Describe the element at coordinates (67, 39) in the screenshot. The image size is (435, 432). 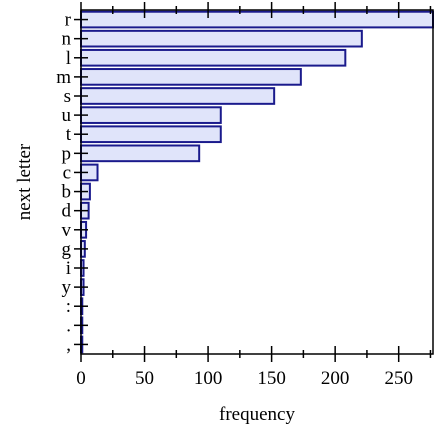
I see `y-tick-label: n` at that location.